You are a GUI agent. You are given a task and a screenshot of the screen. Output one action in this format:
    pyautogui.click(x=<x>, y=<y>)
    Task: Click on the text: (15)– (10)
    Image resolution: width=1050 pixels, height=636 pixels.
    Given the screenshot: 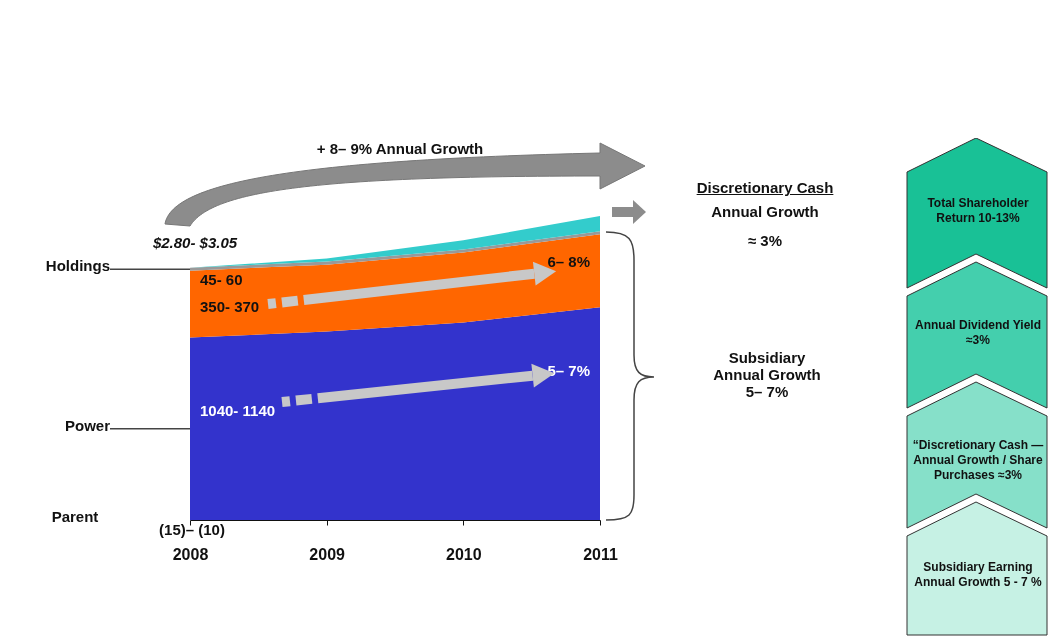 What is the action you would take?
    pyautogui.click(x=192, y=529)
    